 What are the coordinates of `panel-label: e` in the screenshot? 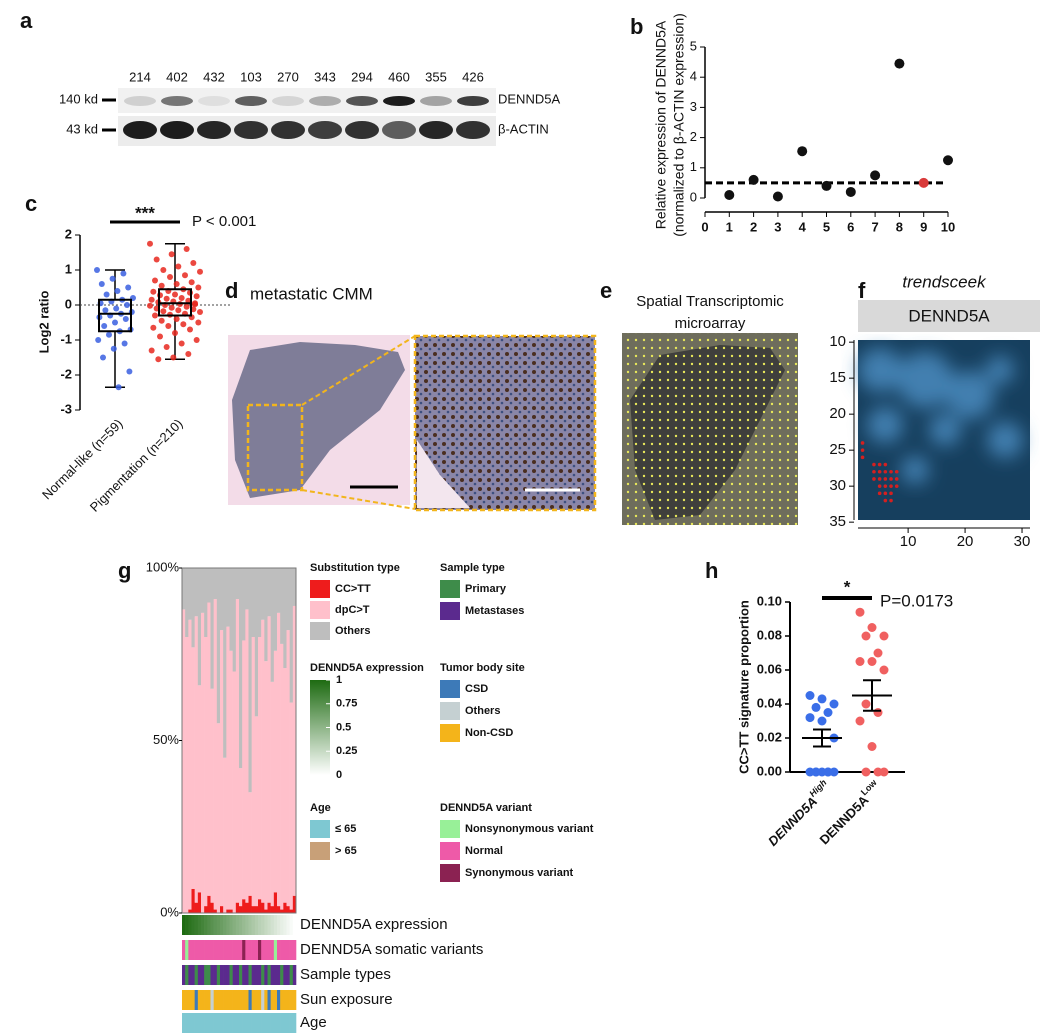 It's located at (606, 290).